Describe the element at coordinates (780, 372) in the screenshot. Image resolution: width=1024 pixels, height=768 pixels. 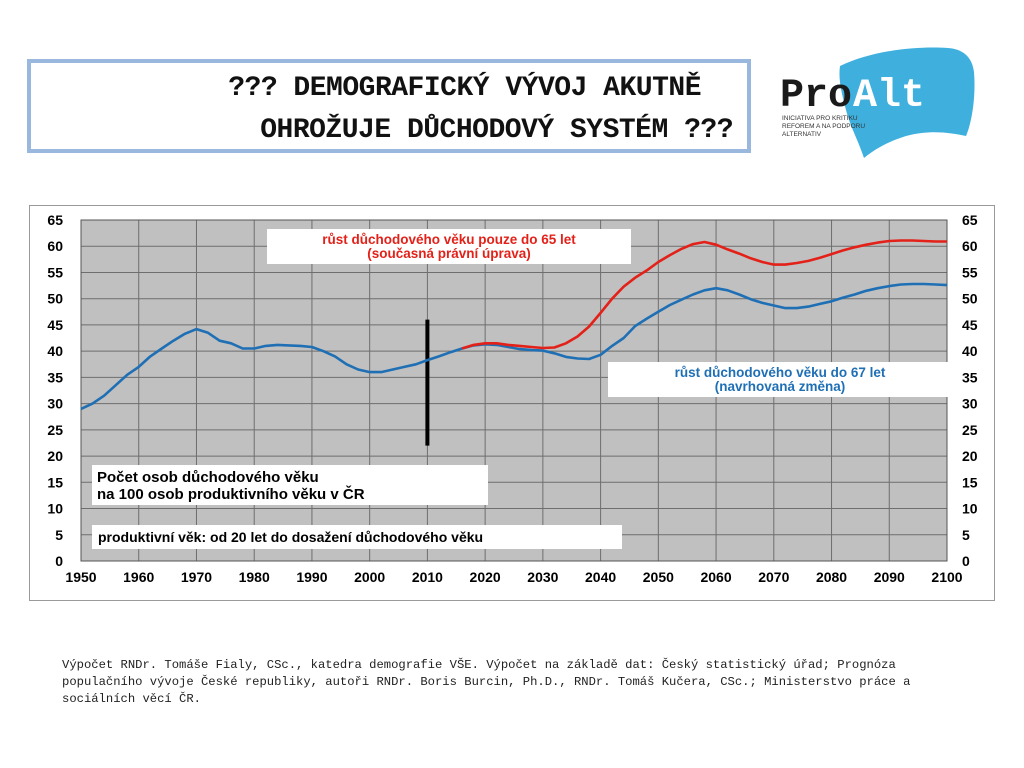
I see `blue-series-label: růst důchodového věku do 67 let` at that location.